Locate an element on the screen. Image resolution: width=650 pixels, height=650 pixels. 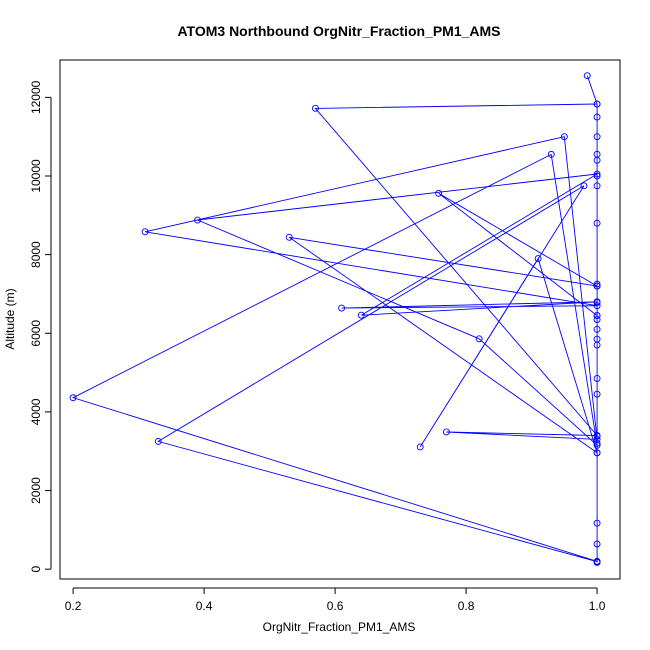
y-tick-label: 8000 is located at coordinates (36, 254).